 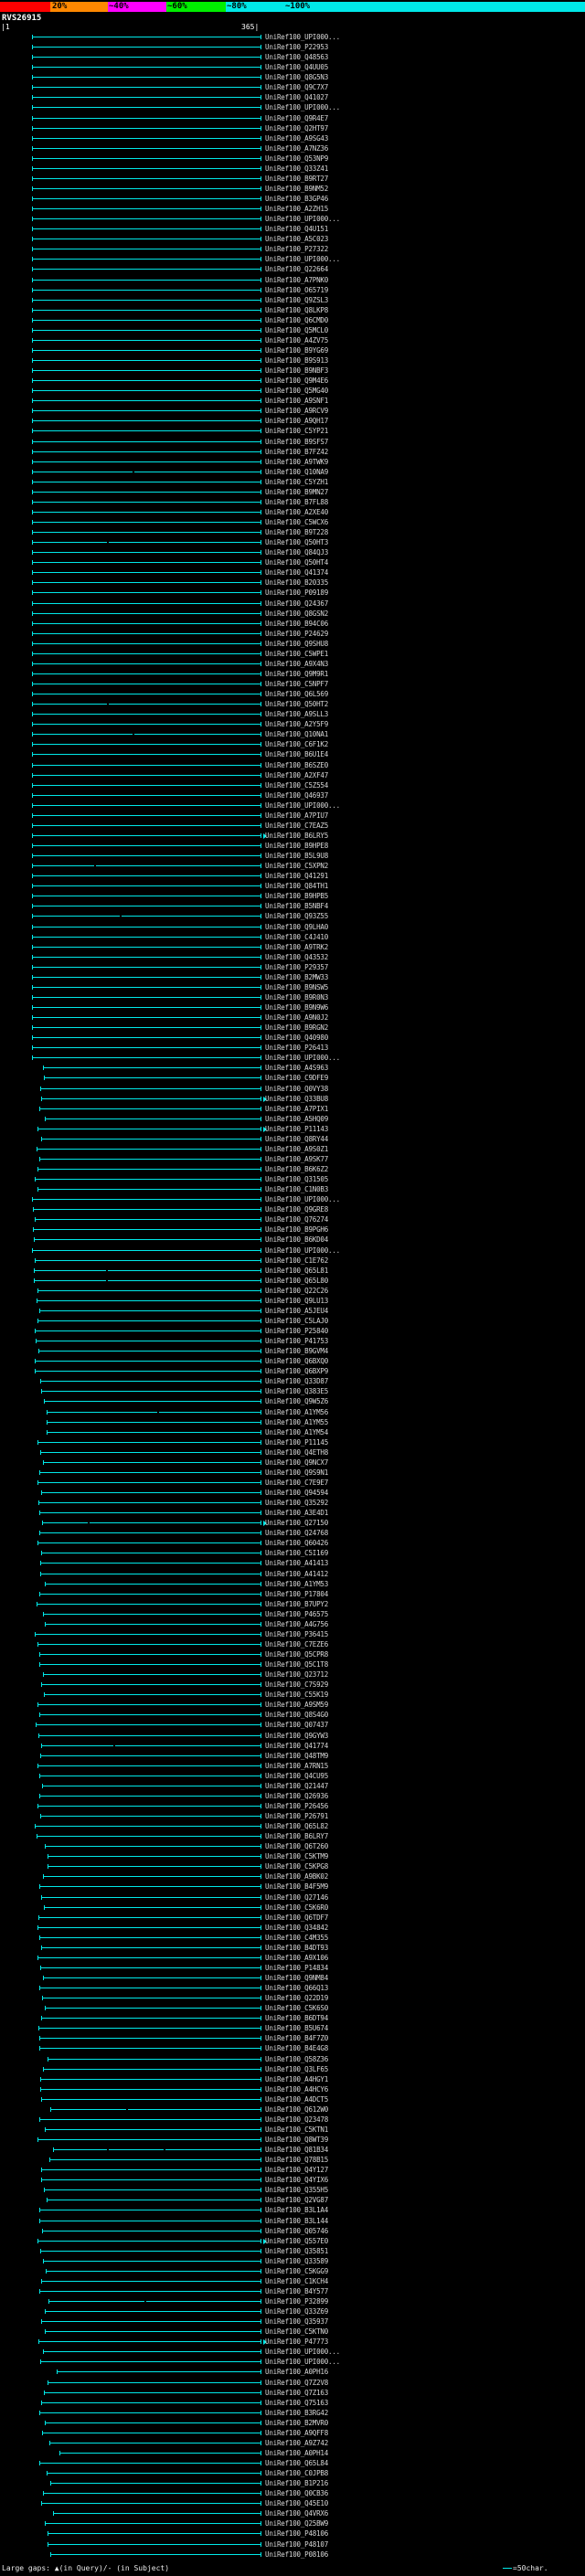 What do you see at coordinates (297, 704) in the screenshot?
I see `hit-accession-link: UniRef100_Q50HT2` at bounding box center [297, 704].